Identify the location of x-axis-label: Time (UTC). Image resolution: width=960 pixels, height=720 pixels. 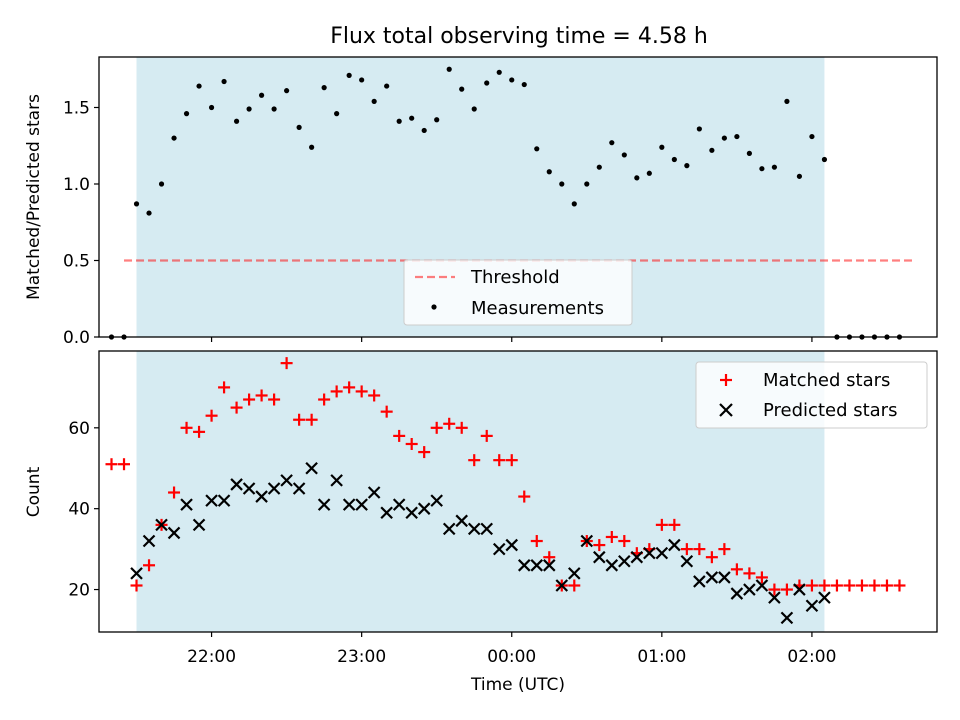
(517, 685).